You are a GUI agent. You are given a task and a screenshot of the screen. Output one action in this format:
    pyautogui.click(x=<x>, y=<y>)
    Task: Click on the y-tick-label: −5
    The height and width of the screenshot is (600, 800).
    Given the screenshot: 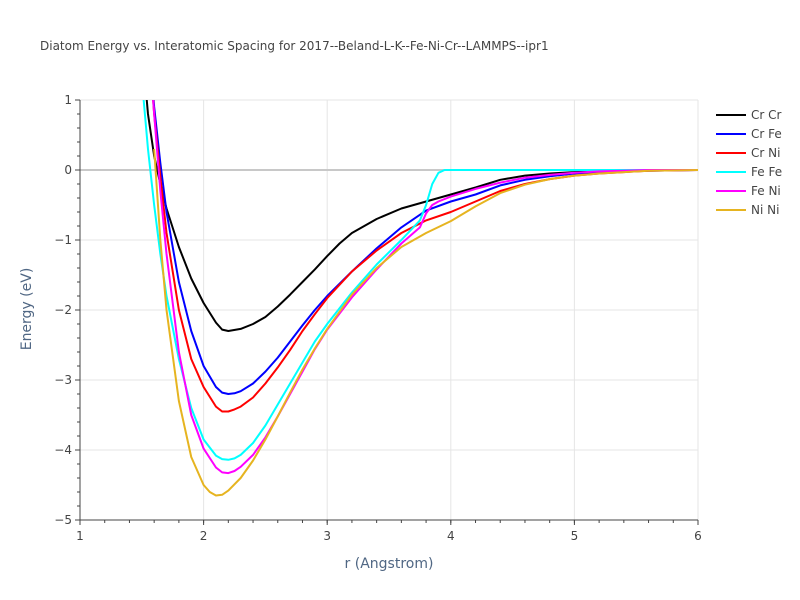 What is the action you would take?
    pyautogui.click(x=63, y=520)
    